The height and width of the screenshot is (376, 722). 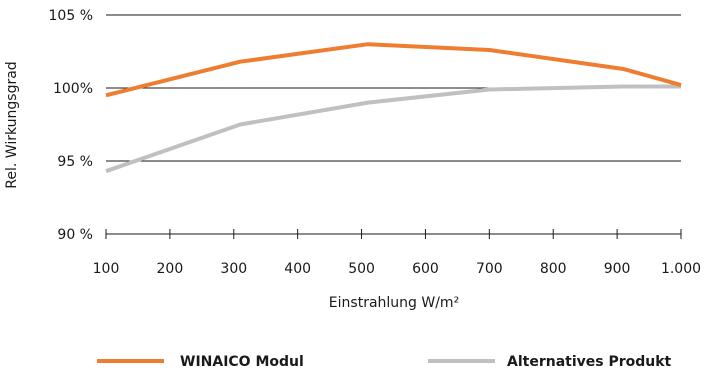 What do you see at coordinates (170, 269) in the screenshot?
I see `x-tick-label: 200` at bounding box center [170, 269].